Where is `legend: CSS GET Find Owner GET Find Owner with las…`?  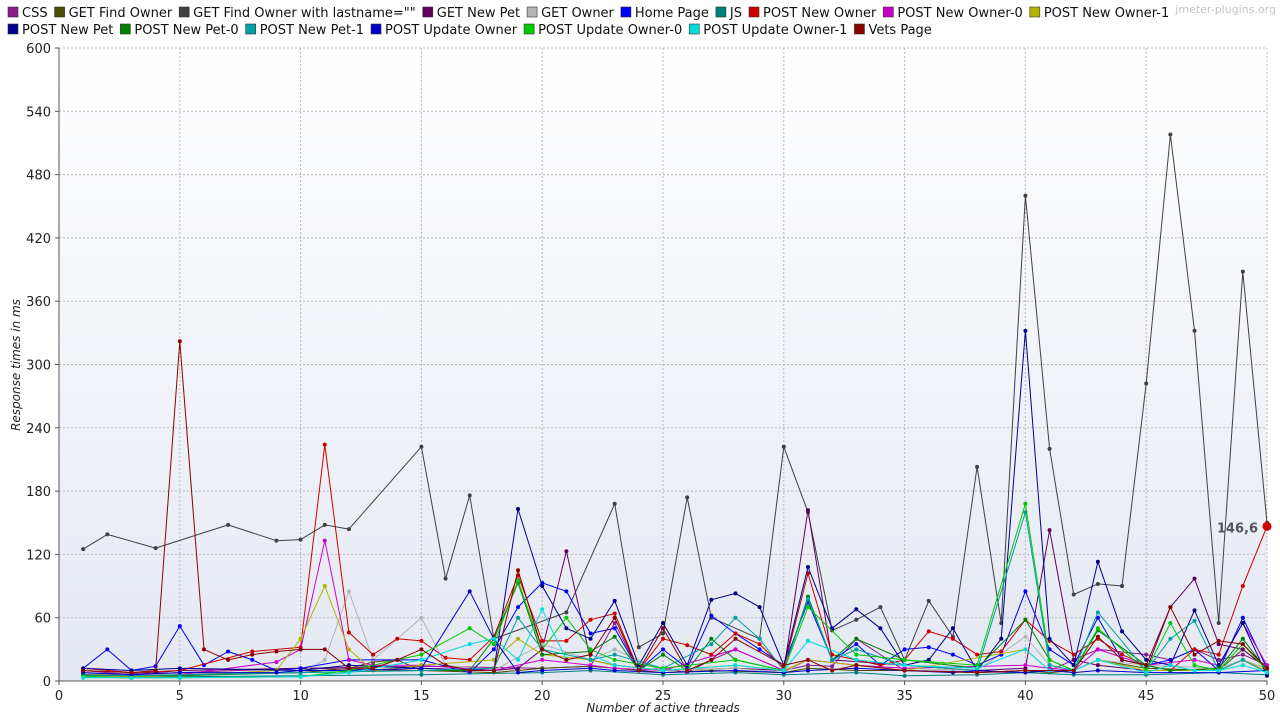 legend: CSS GET Find Owner GET Find Owner with las… is located at coordinates (588, 22).